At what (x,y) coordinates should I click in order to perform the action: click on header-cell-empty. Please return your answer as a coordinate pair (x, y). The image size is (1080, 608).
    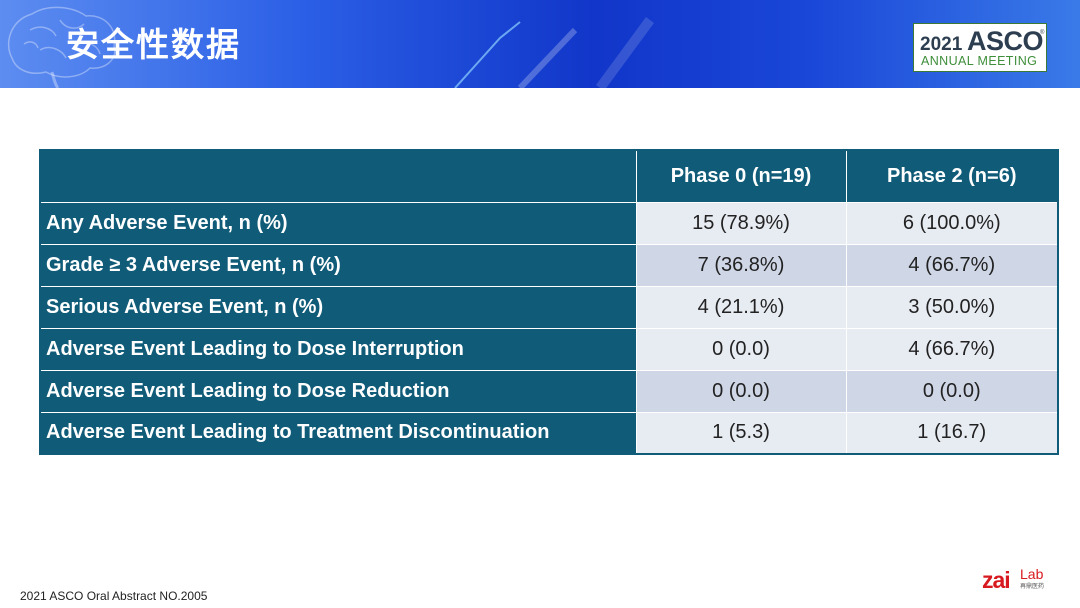
    Looking at the image, I should click on (338, 176).